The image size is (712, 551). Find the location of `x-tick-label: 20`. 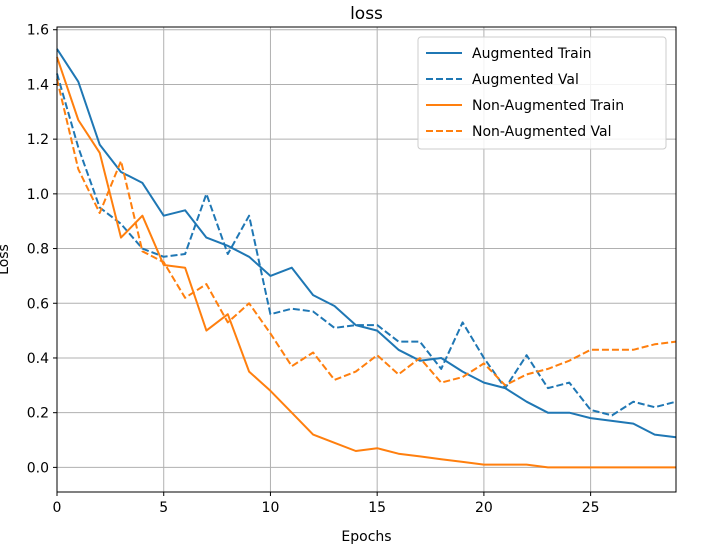

x-tick-label: 20 is located at coordinates (484, 508).